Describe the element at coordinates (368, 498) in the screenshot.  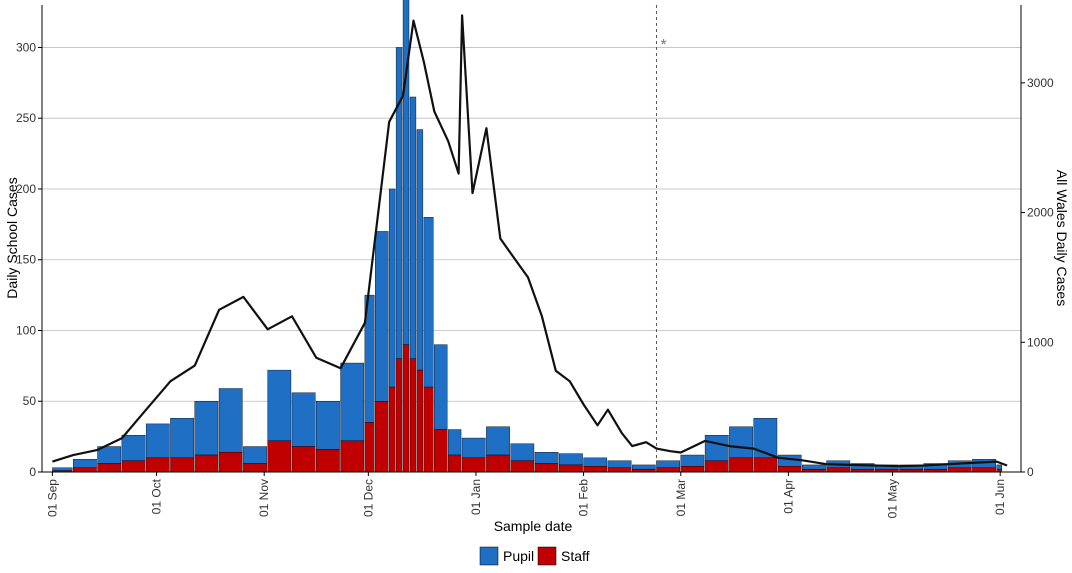
I see `x-tick-label-3: 01 Dec` at that location.